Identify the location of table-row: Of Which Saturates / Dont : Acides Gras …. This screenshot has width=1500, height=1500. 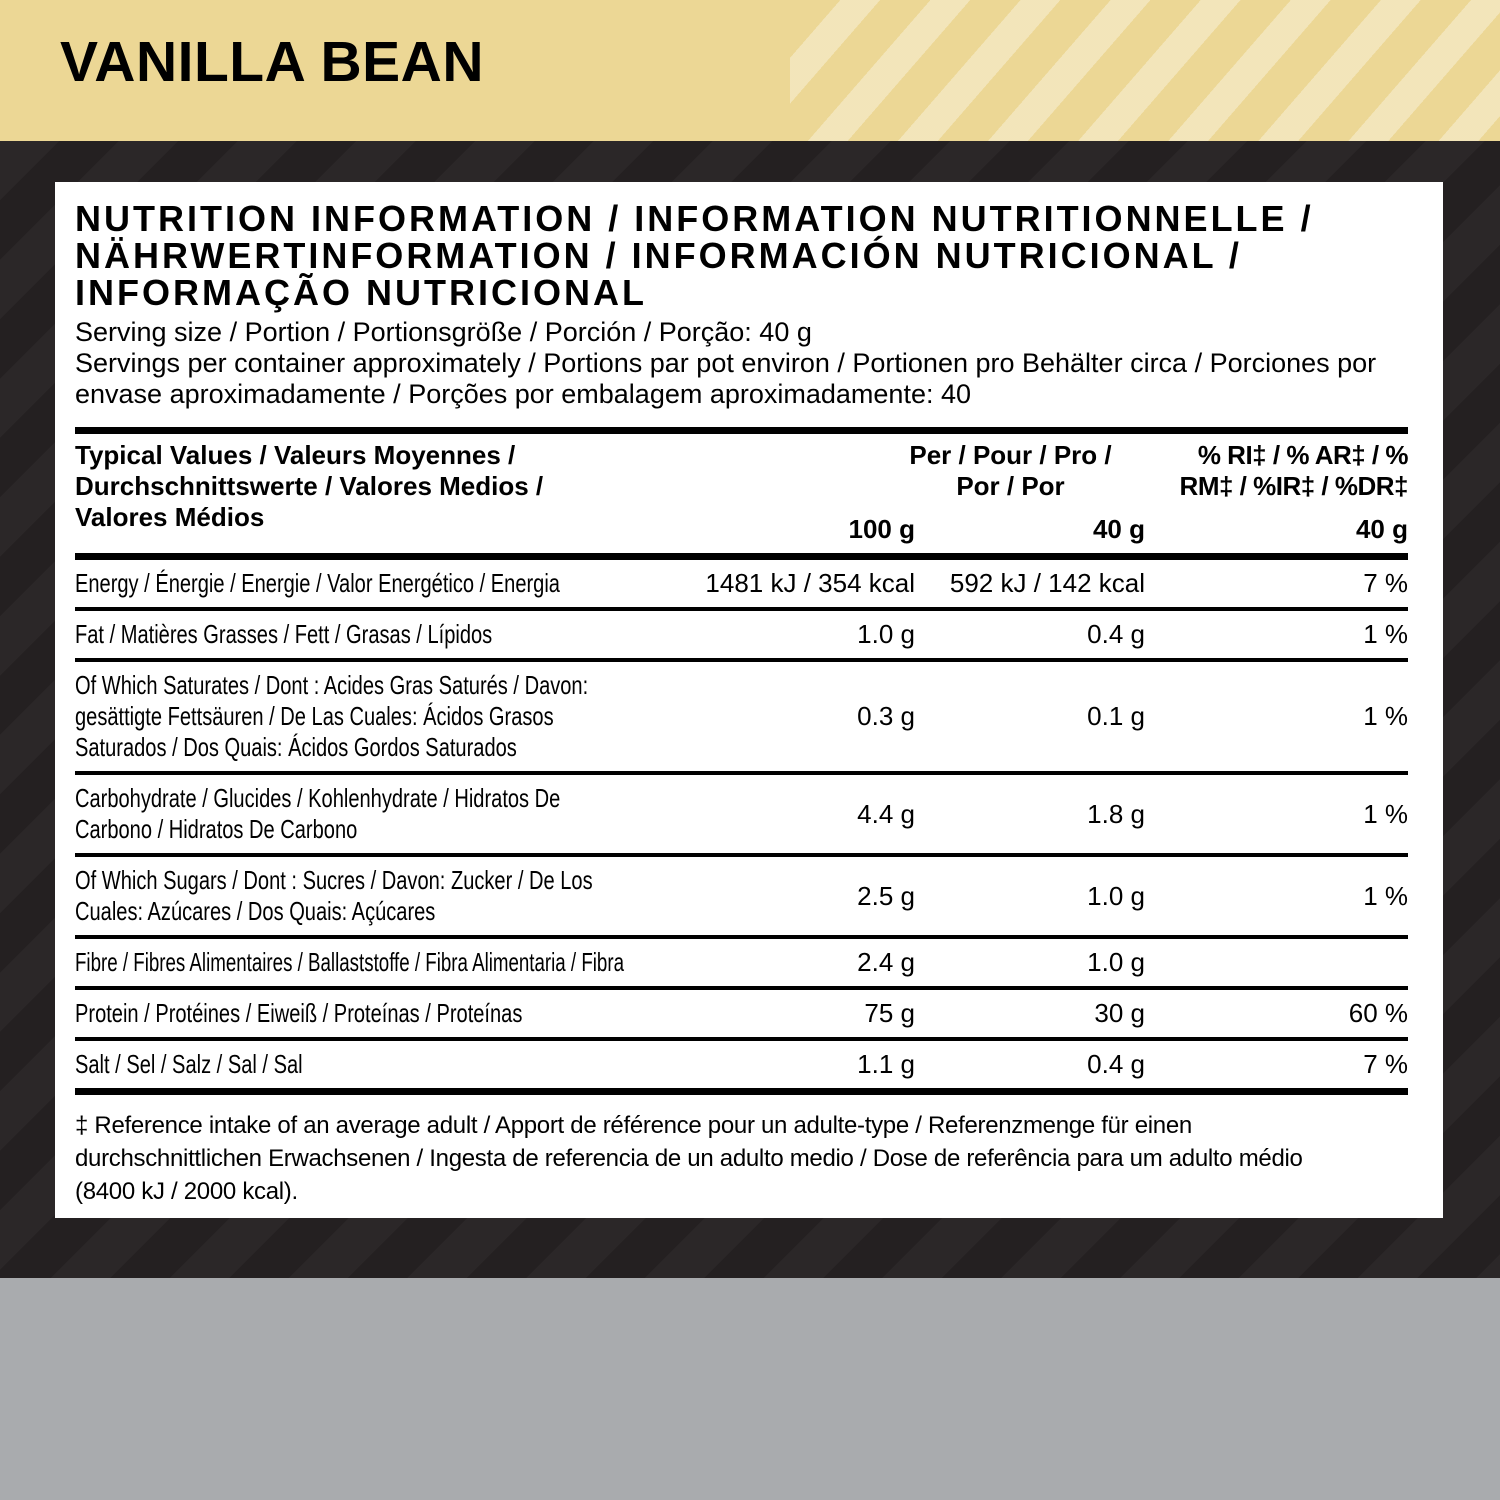
(741, 718).